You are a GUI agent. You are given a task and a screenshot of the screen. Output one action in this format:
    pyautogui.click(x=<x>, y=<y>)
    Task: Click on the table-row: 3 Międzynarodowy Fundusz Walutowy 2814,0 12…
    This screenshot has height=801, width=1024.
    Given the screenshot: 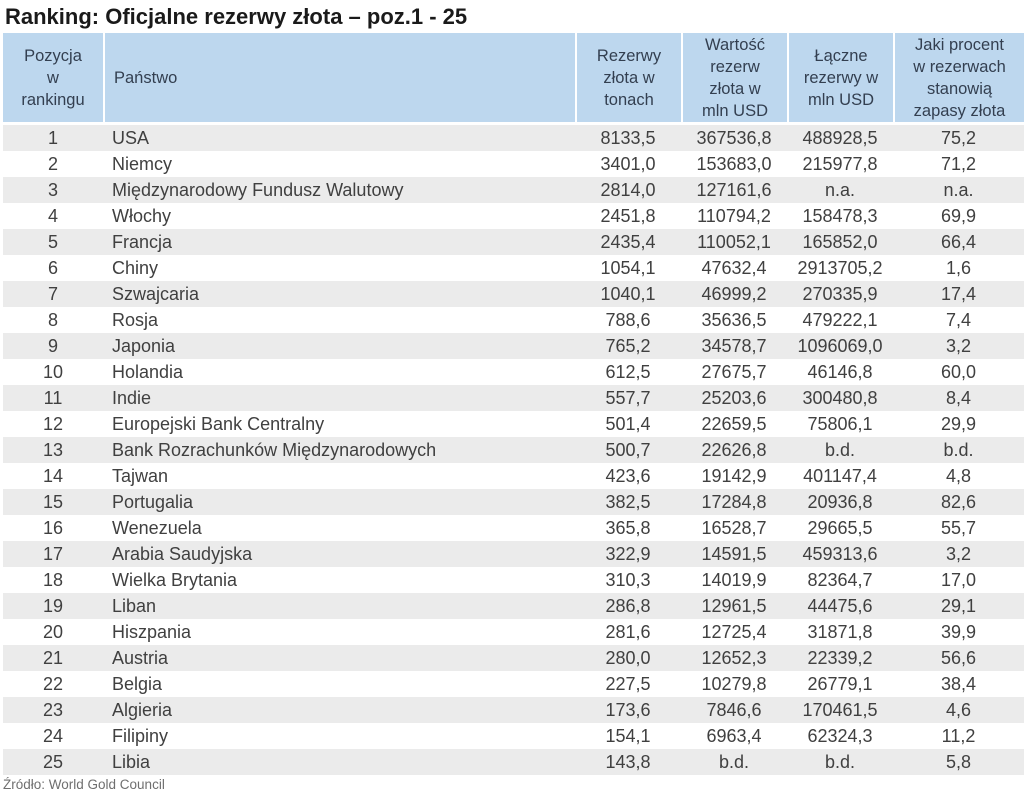 What is the action you would take?
    pyautogui.click(x=513, y=190)
    